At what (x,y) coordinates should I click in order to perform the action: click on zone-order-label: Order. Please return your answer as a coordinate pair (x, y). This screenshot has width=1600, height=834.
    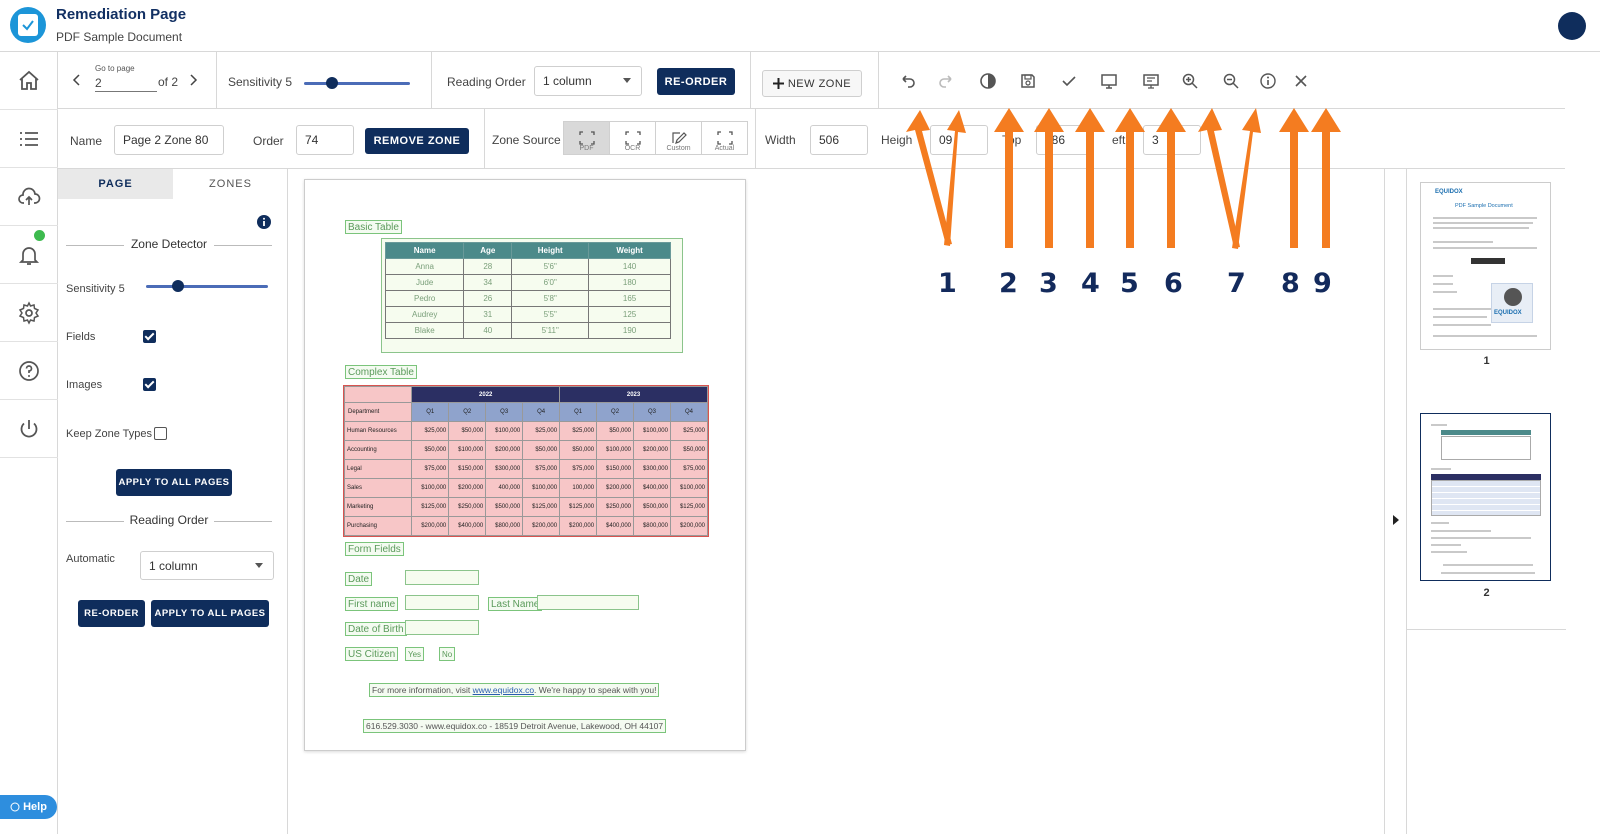
    Looking at the image, I should click on (268, 141).